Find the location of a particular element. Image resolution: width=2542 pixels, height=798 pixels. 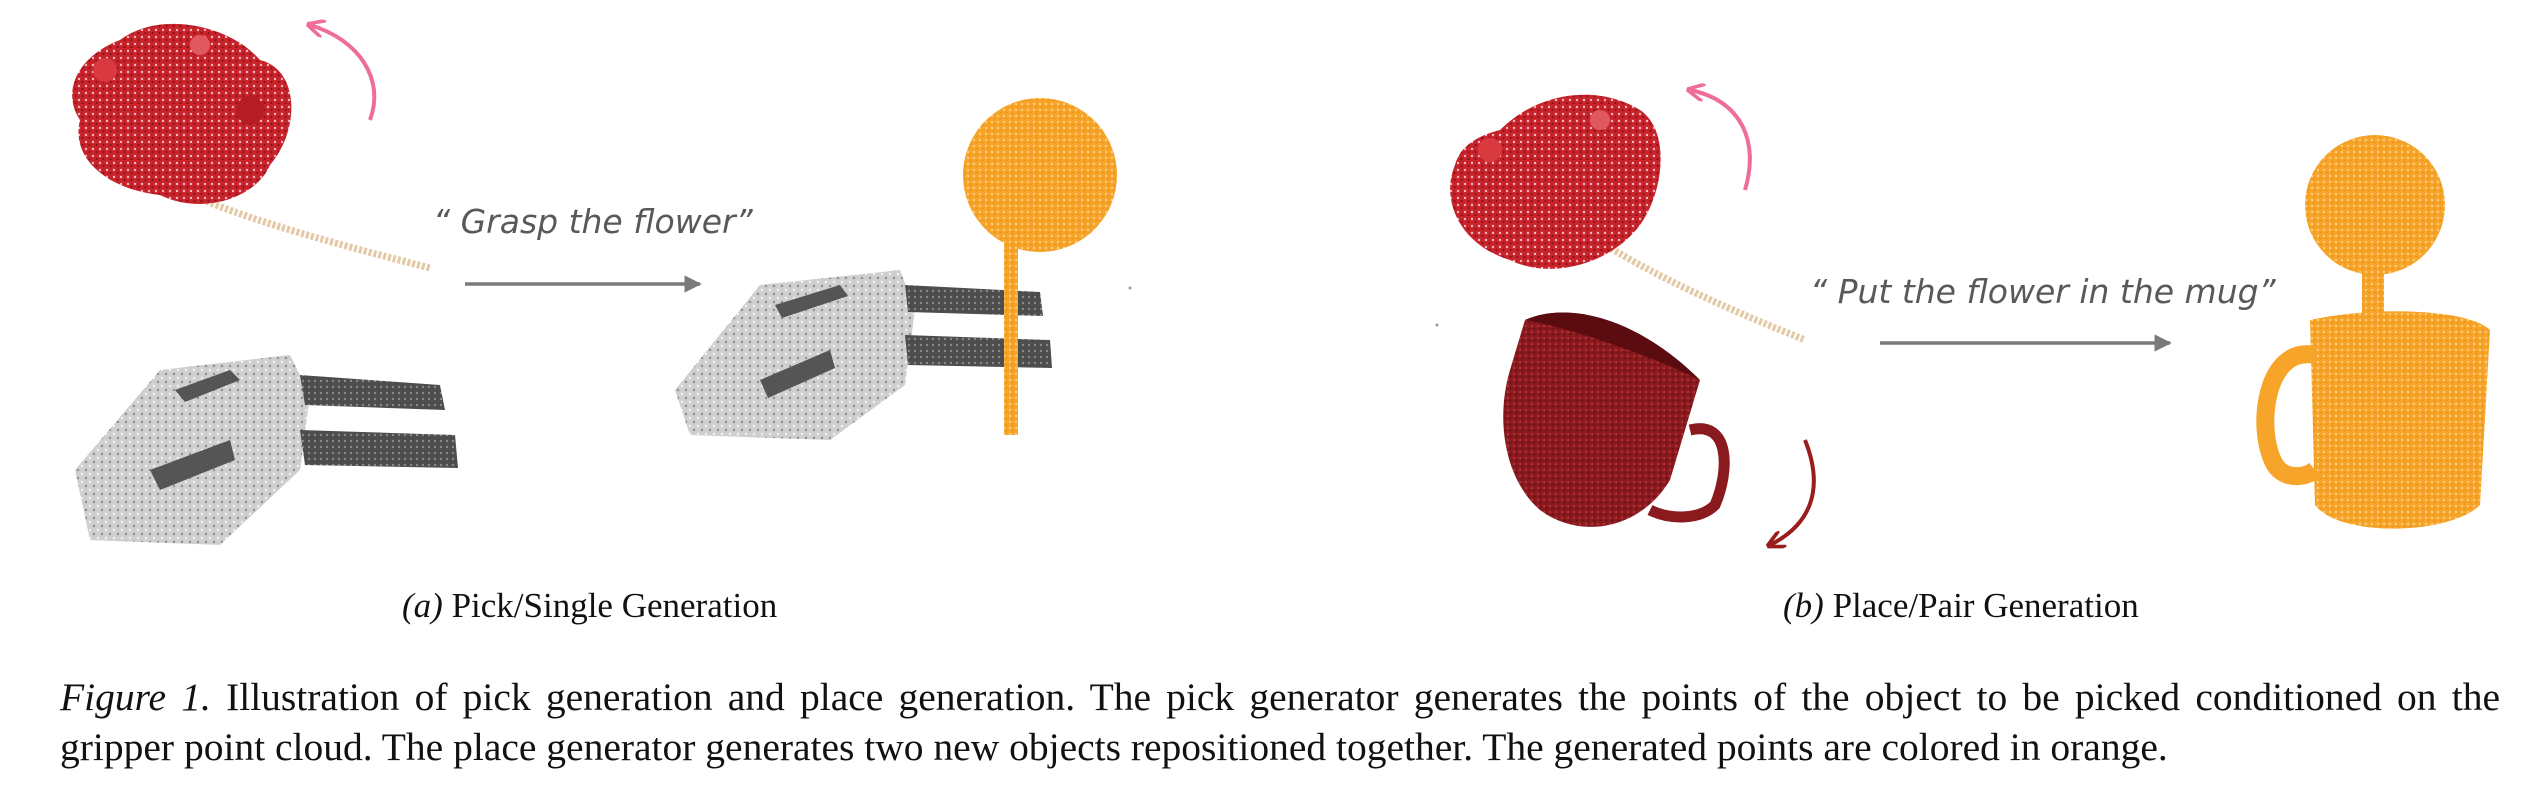

subcaption-a-title: Pick/Single Generation is located at coordinates (614, 605).